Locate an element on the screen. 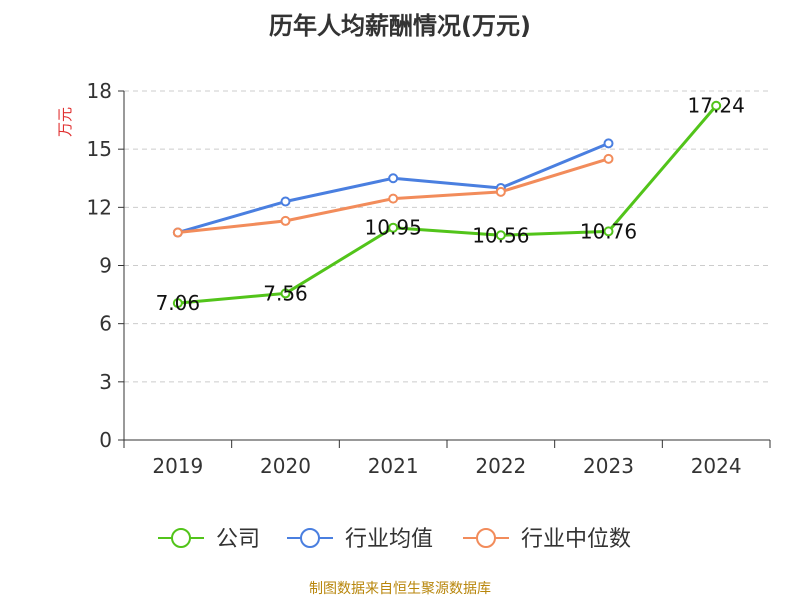 The width and height of the screenshot is (800, 600). data-label: 7.56 is located at coordinates (285, 293).